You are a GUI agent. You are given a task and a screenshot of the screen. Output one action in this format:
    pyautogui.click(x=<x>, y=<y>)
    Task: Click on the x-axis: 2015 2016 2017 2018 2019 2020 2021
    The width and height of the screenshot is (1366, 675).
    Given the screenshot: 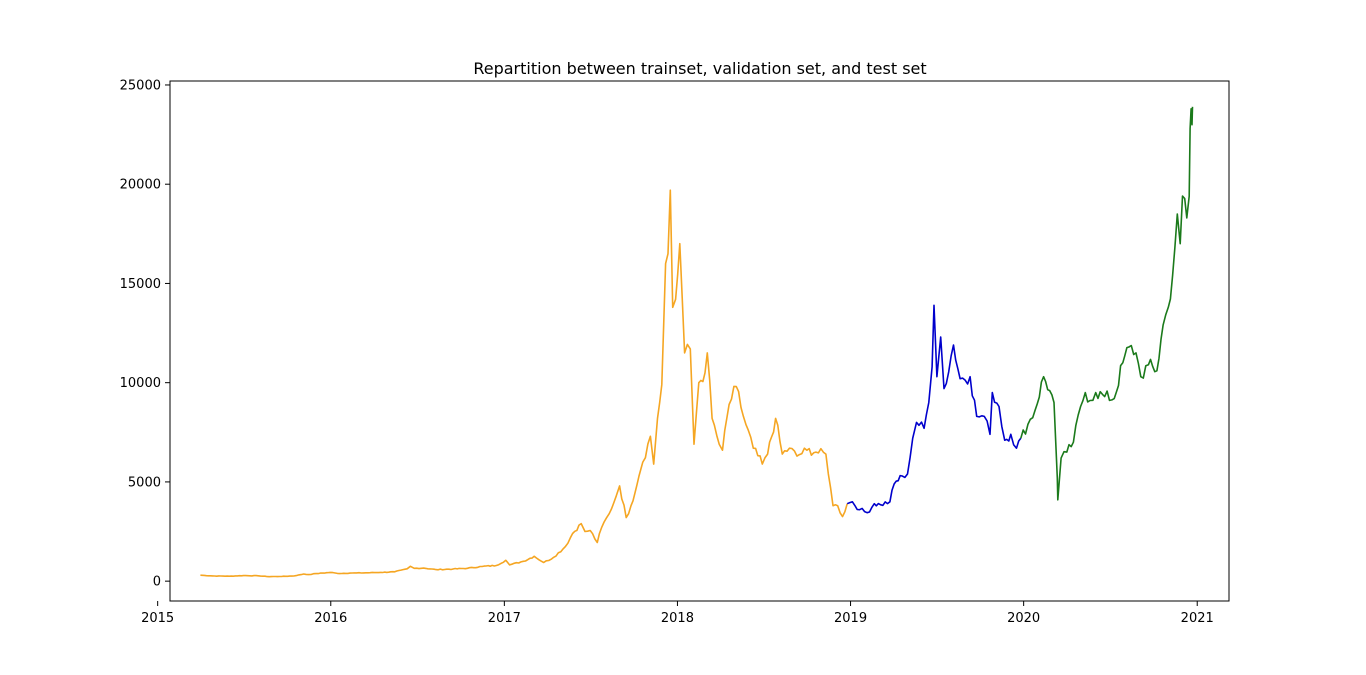 What is the action you would take?
    pyautogui.click(x=677, y=613)
    